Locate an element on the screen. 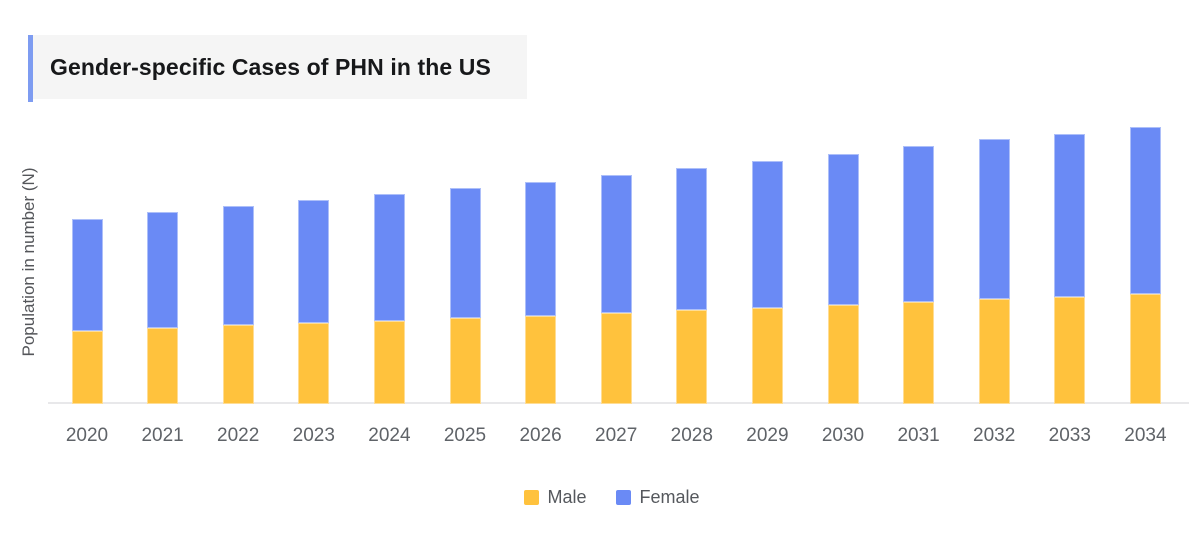 Image resolution: width=1200 pixels, height=552 pixels. title-box: Gender-specific Cases of PHN in the US is located at coordinates (280, 67).